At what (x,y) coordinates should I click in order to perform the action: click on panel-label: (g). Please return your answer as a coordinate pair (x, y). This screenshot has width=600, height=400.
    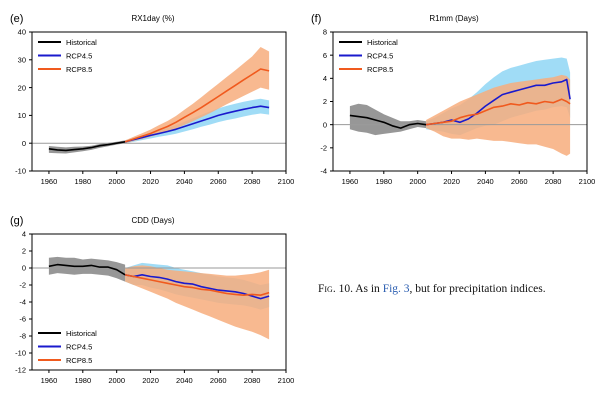
    Looking at the image, I should click on (16, 221).